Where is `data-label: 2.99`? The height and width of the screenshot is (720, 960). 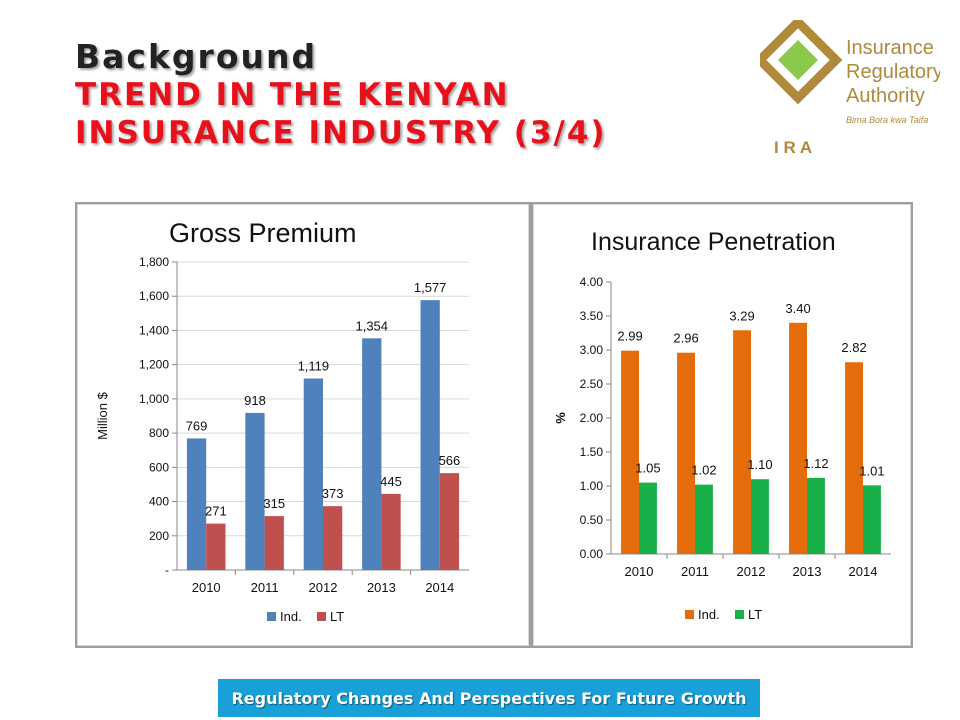
data-label: 2.99 is located at coordinates (629, 336).